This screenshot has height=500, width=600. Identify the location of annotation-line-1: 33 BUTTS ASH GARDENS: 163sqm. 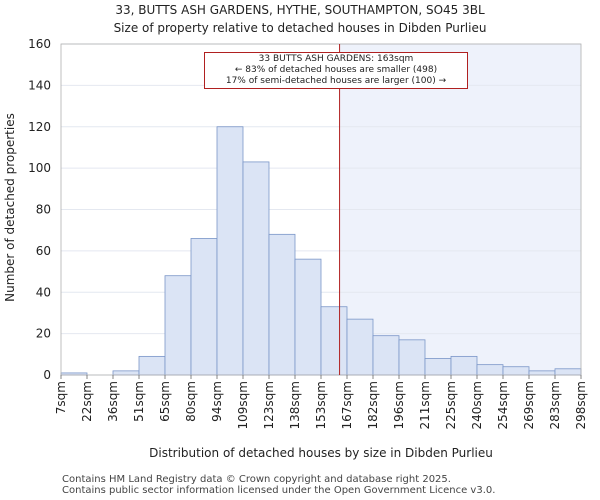
(336, 59).